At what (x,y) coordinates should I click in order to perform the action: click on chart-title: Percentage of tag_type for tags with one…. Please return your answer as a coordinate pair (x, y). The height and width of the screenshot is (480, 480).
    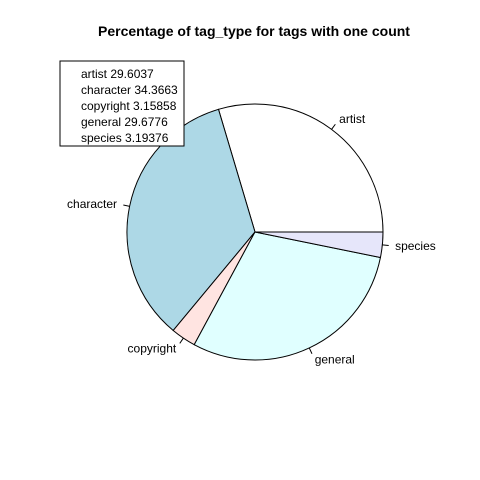
    Looking at the image, I should click on (254, 31).